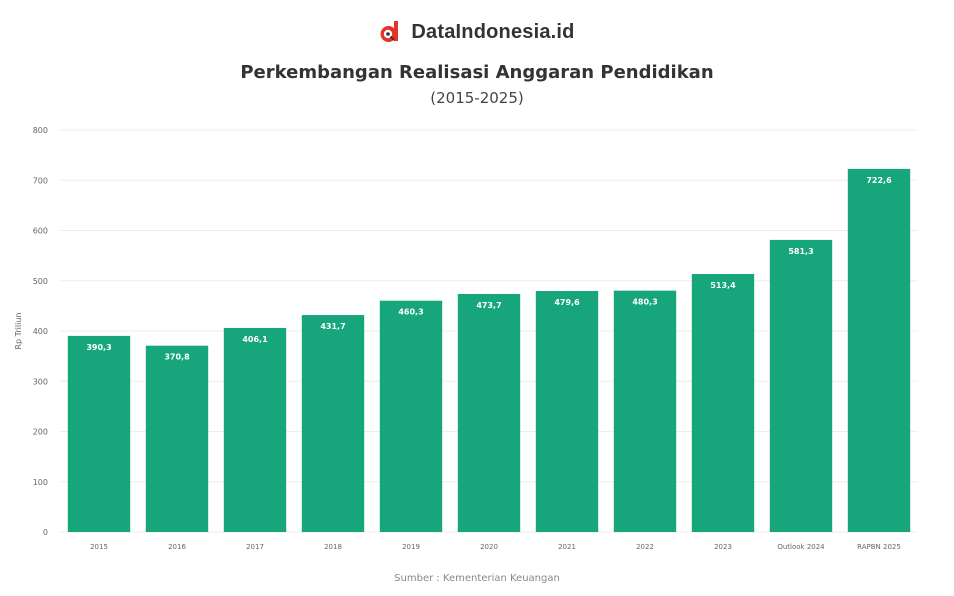 Image resolution: width=954 pixels, height=596 pixels. What do you see at coordinates (645, 547) in the screenshot?
I see `x-tick-label: 2022` at bounding box center [645, 547].